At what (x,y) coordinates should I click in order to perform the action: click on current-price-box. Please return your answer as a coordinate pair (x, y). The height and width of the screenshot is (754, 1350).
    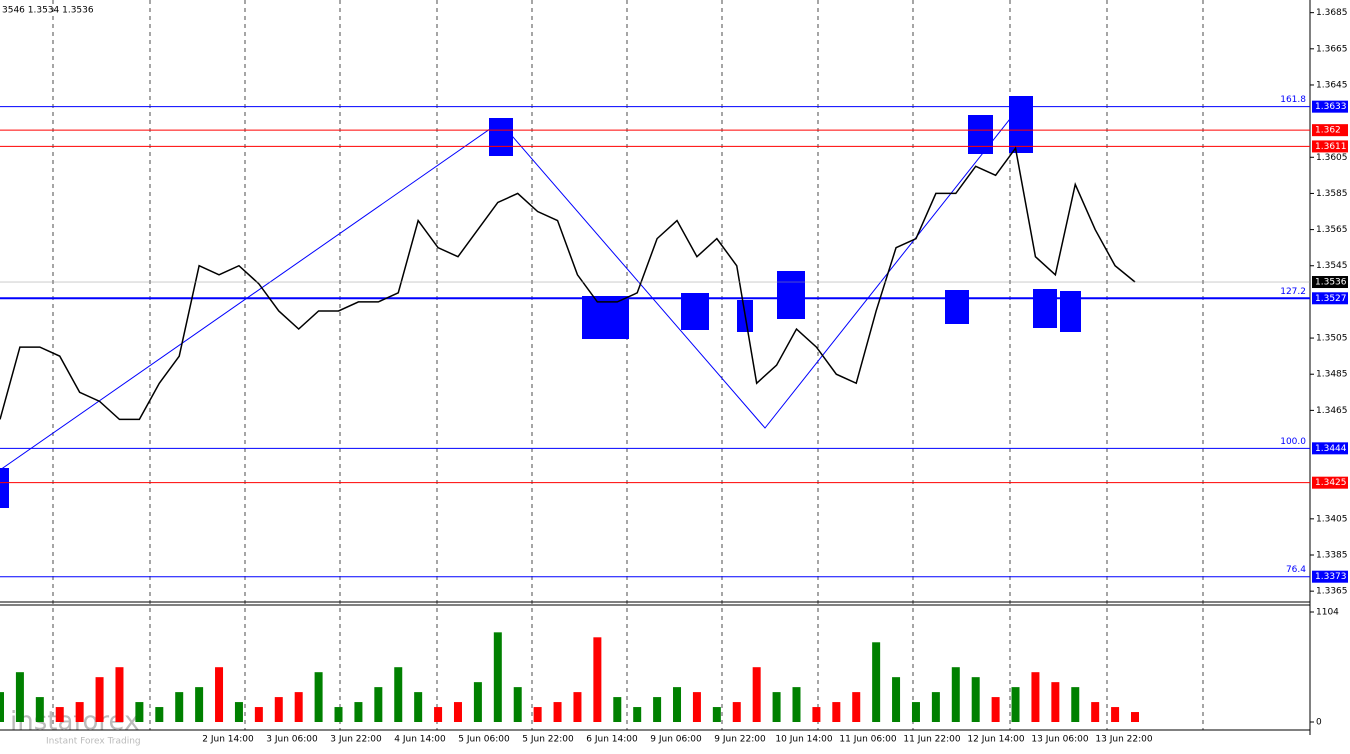
    Looking at the image, I should click on (1330, 282).